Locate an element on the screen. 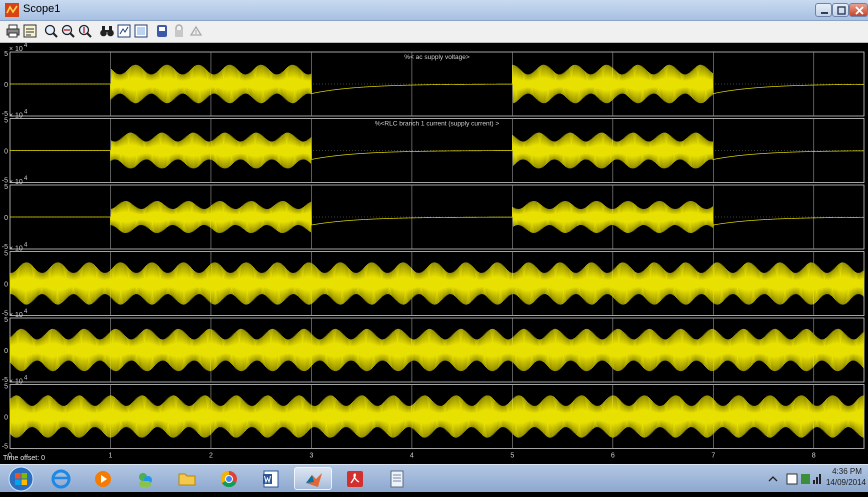 The height and width of the screenshot is (497, 868). lock-icon is located at coordinates (179, 30).